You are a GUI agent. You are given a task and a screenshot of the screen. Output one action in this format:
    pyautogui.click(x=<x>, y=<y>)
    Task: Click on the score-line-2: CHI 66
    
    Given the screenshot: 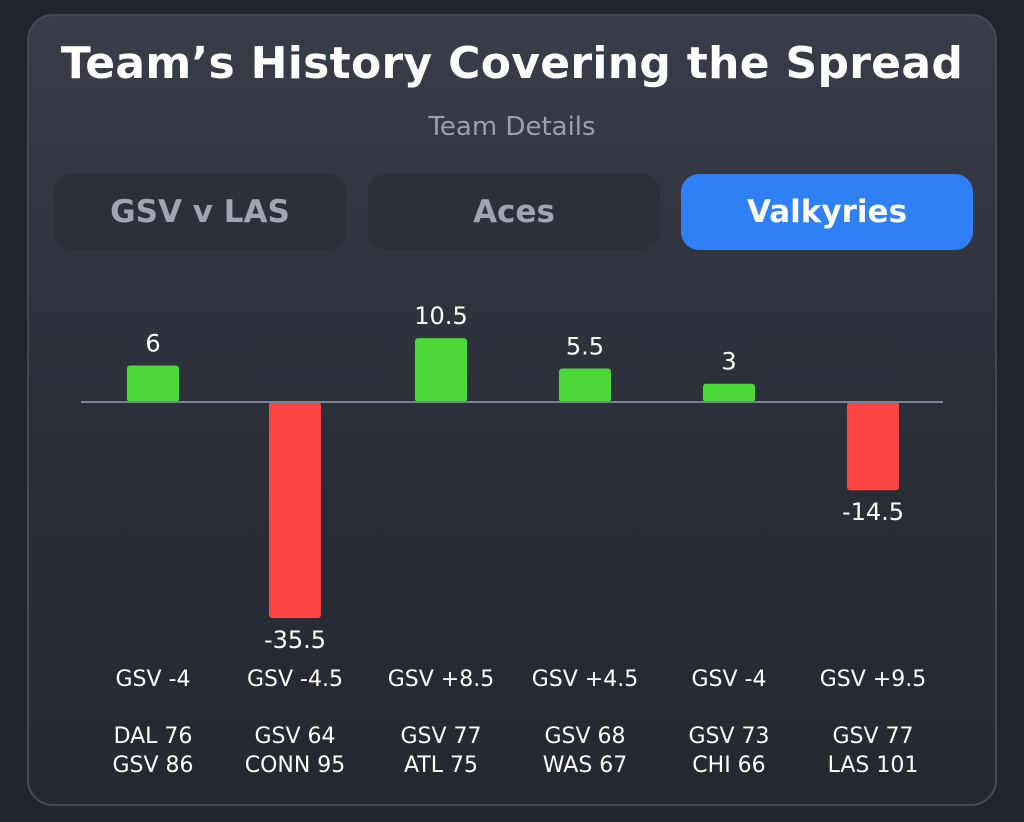 What is the action you would take?
    pyautogui.click(x=728, y=765)
    